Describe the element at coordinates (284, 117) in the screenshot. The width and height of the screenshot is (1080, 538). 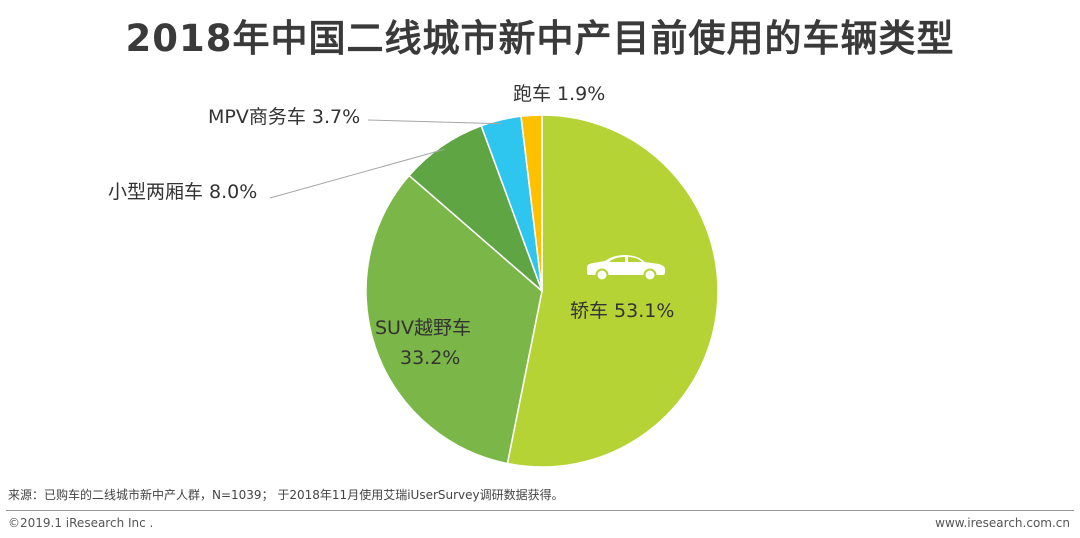
I see `label-mpv: MPV商务车 3.7%` at that location.